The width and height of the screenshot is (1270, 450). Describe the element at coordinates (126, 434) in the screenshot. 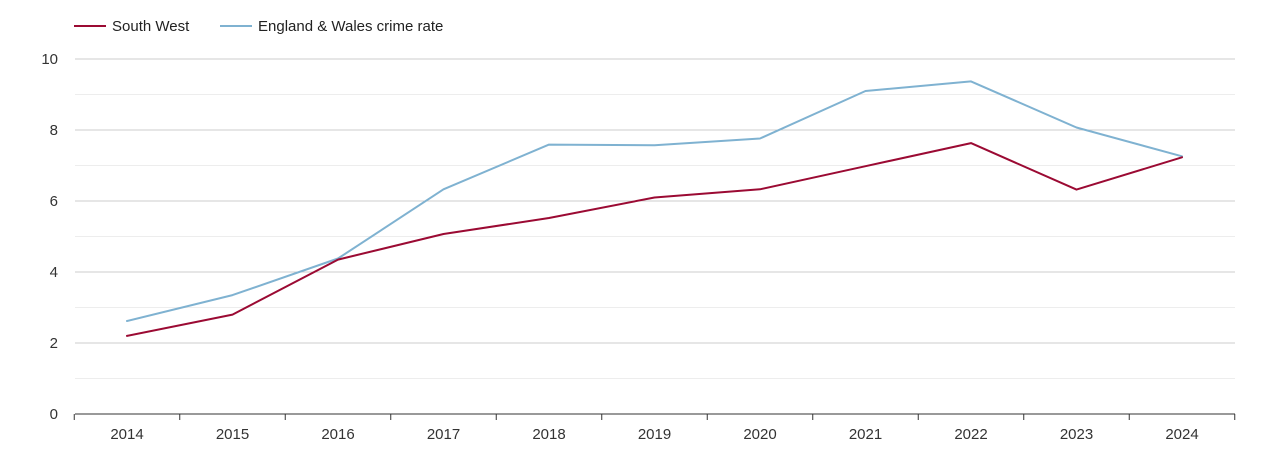

I see `x-tick-label: 2014` at that location.